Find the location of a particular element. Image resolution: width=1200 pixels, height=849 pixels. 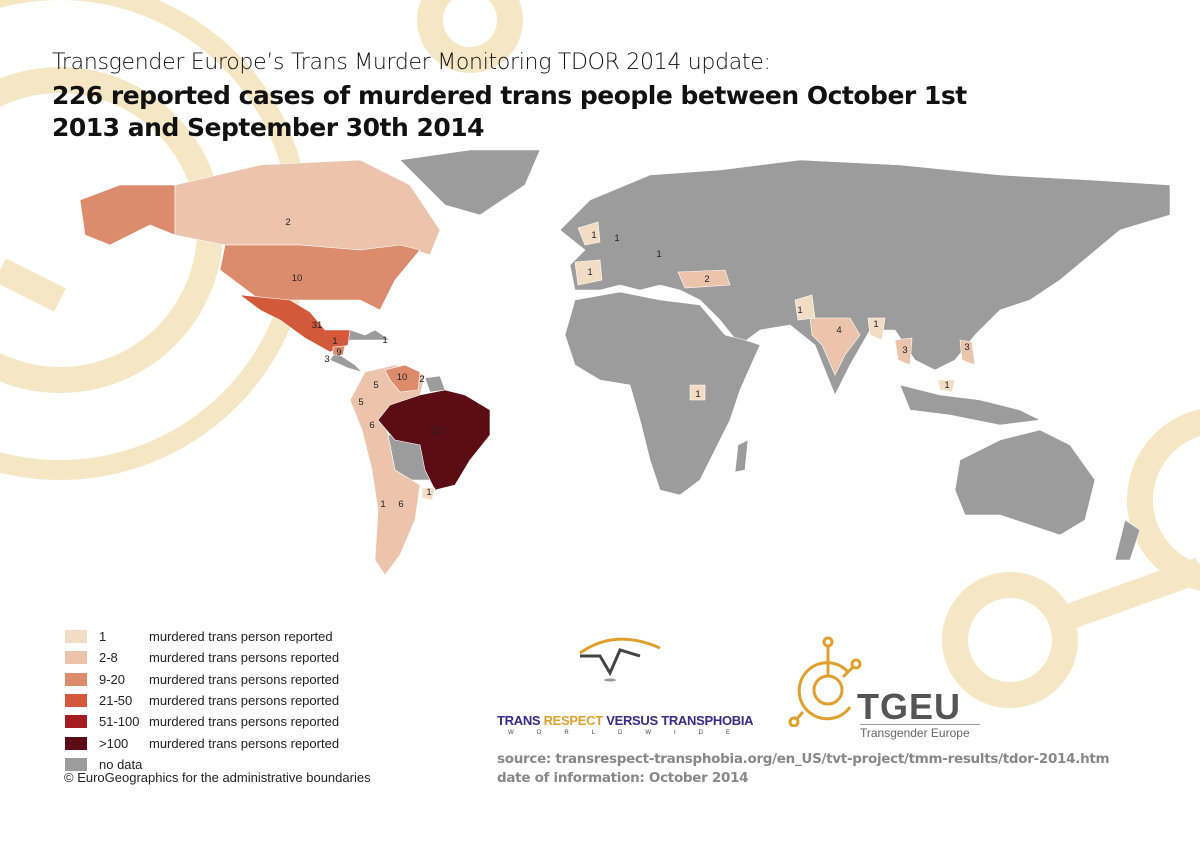

uruguay is located at coordinates (428, 494).